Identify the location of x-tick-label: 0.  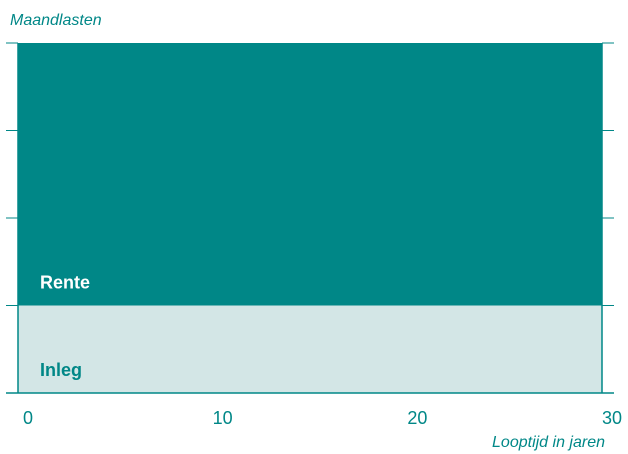
(28, 418).